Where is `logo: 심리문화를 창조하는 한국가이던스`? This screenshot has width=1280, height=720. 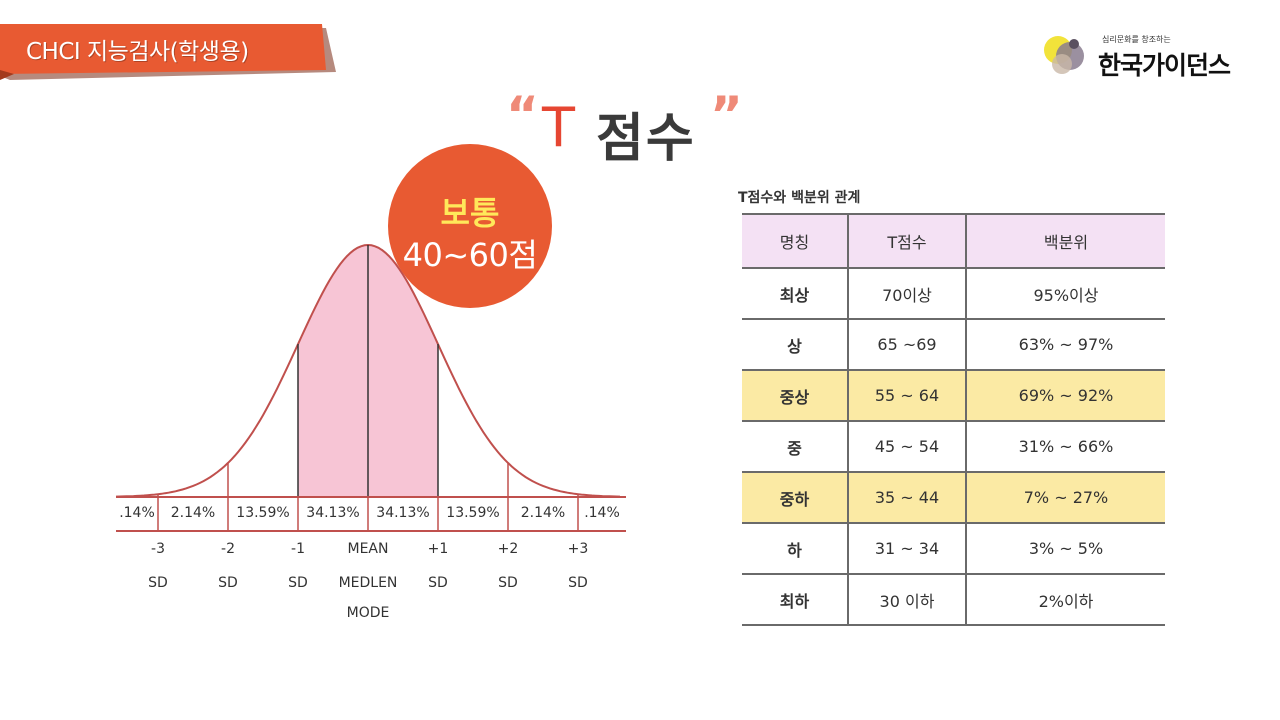 logo: 심리문화를 창조하는 한국가이던스 is located at coordinates (1150, 56).